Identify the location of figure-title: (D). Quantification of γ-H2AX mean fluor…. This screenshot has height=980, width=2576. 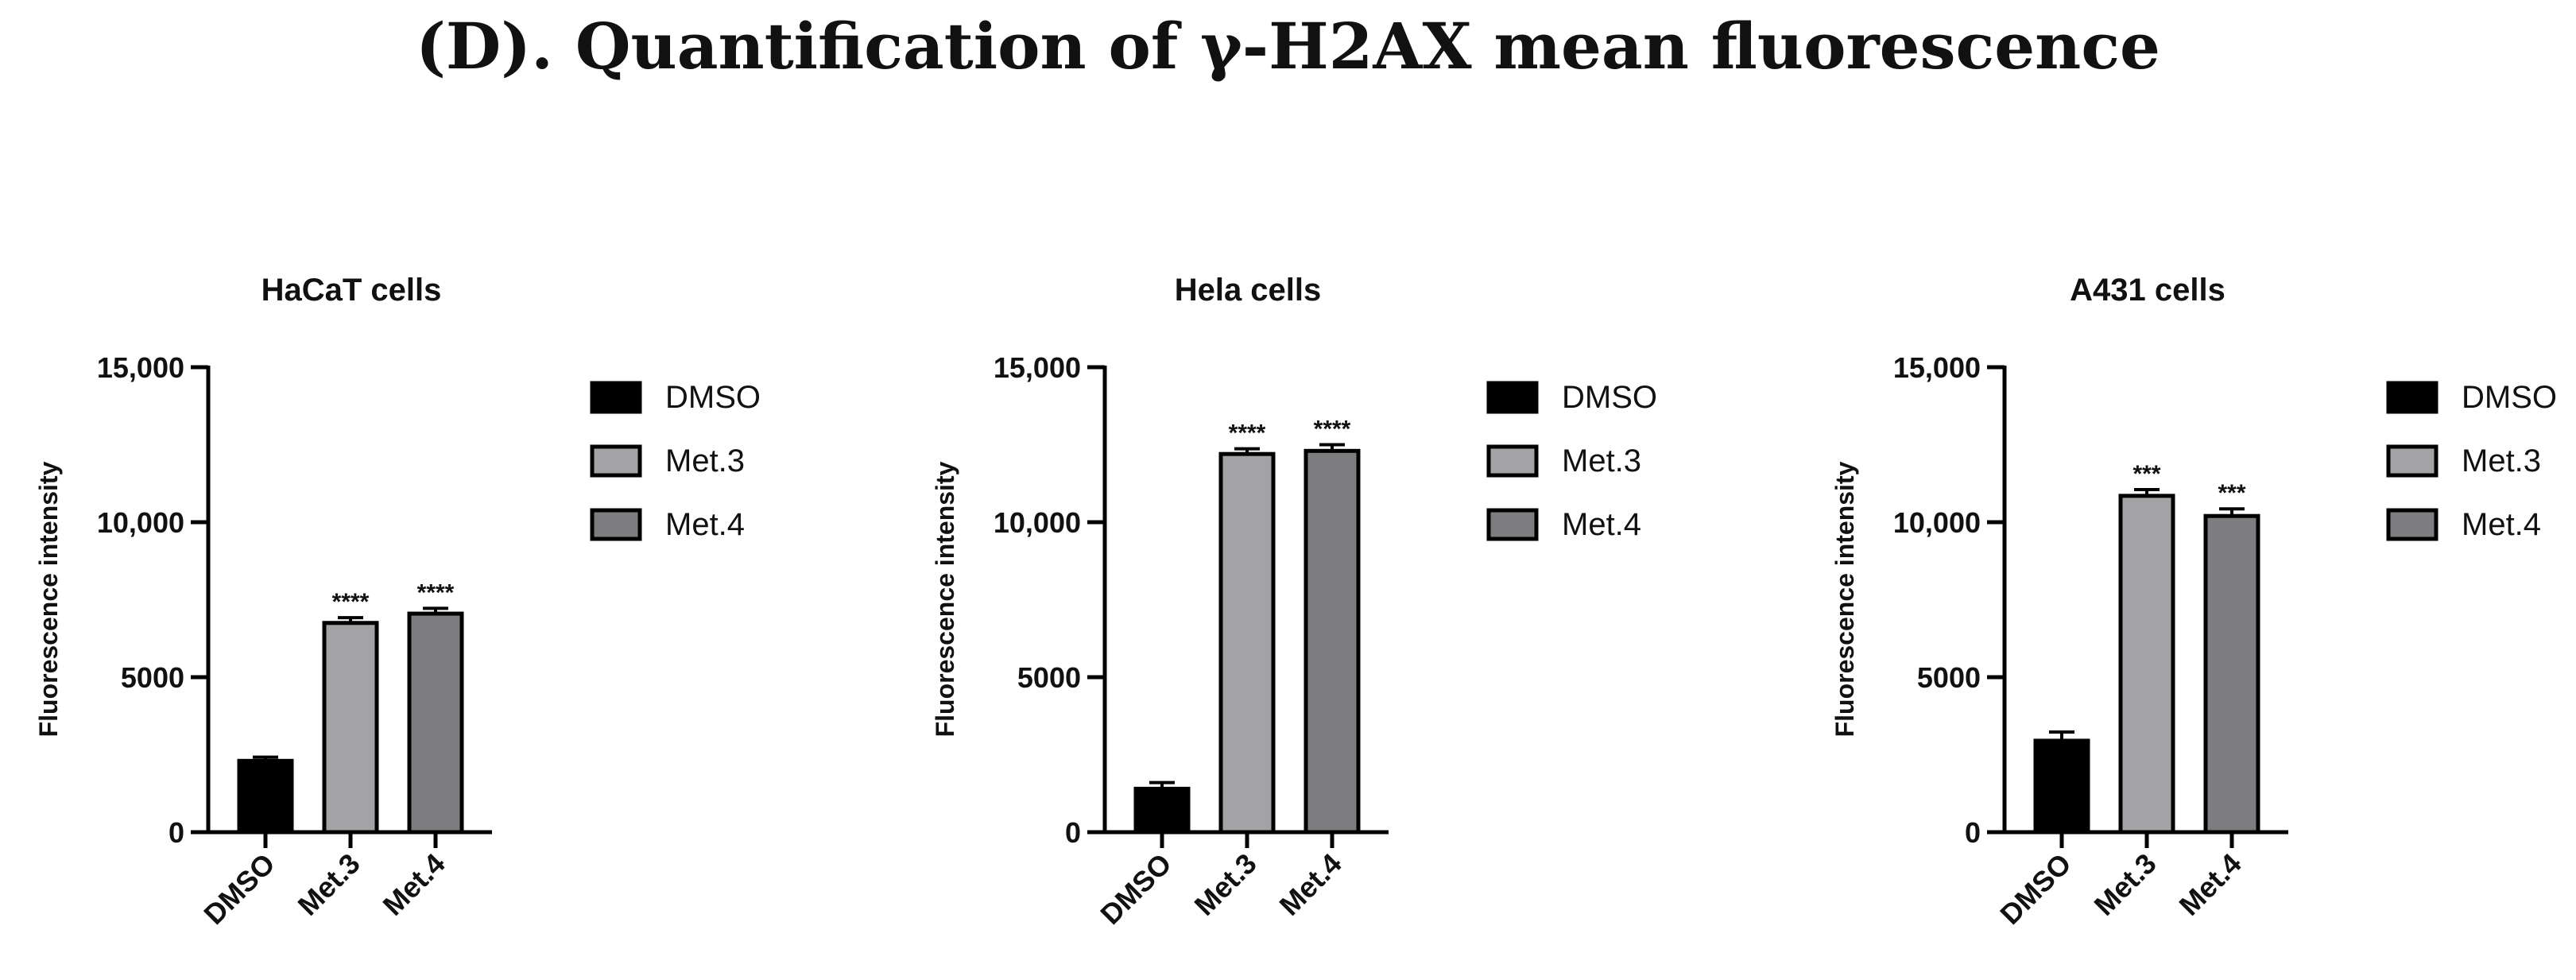
(1288, 46).